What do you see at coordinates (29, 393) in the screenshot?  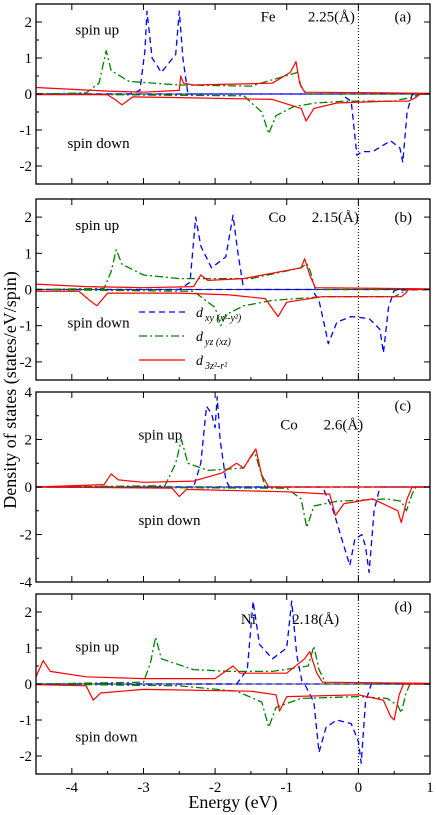 I see `y-tick-label: 4` at bounding box center [29, 393].